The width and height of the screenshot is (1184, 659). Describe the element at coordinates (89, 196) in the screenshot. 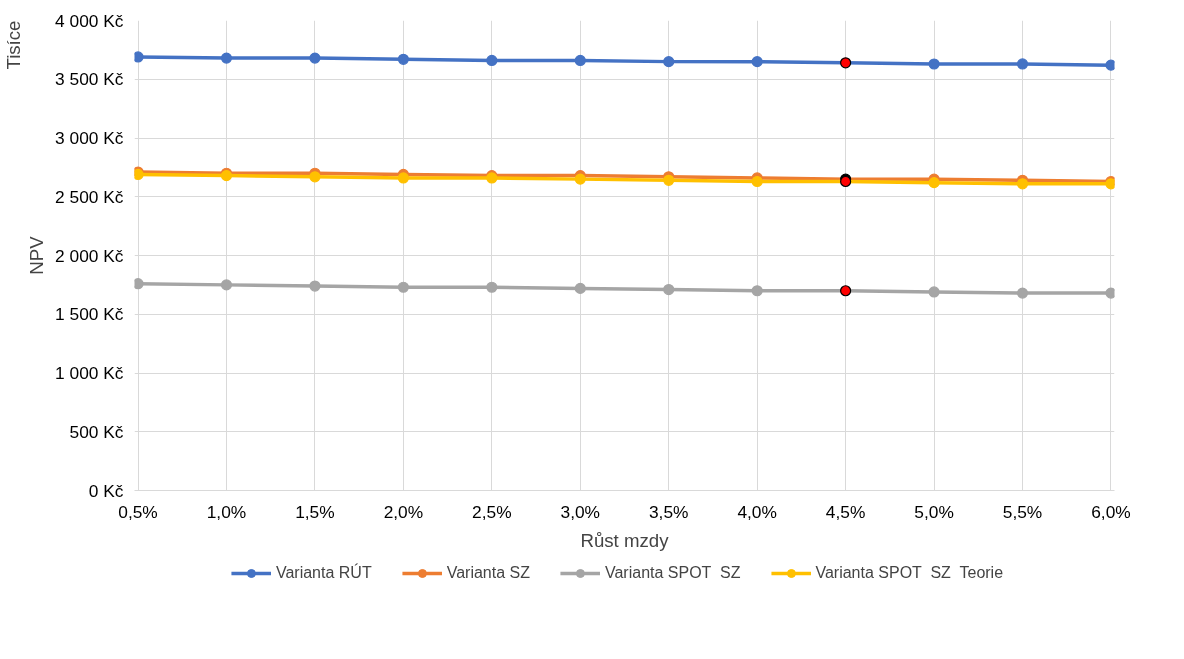

I see `y-tick-label: 2 500 Kč` at that location.